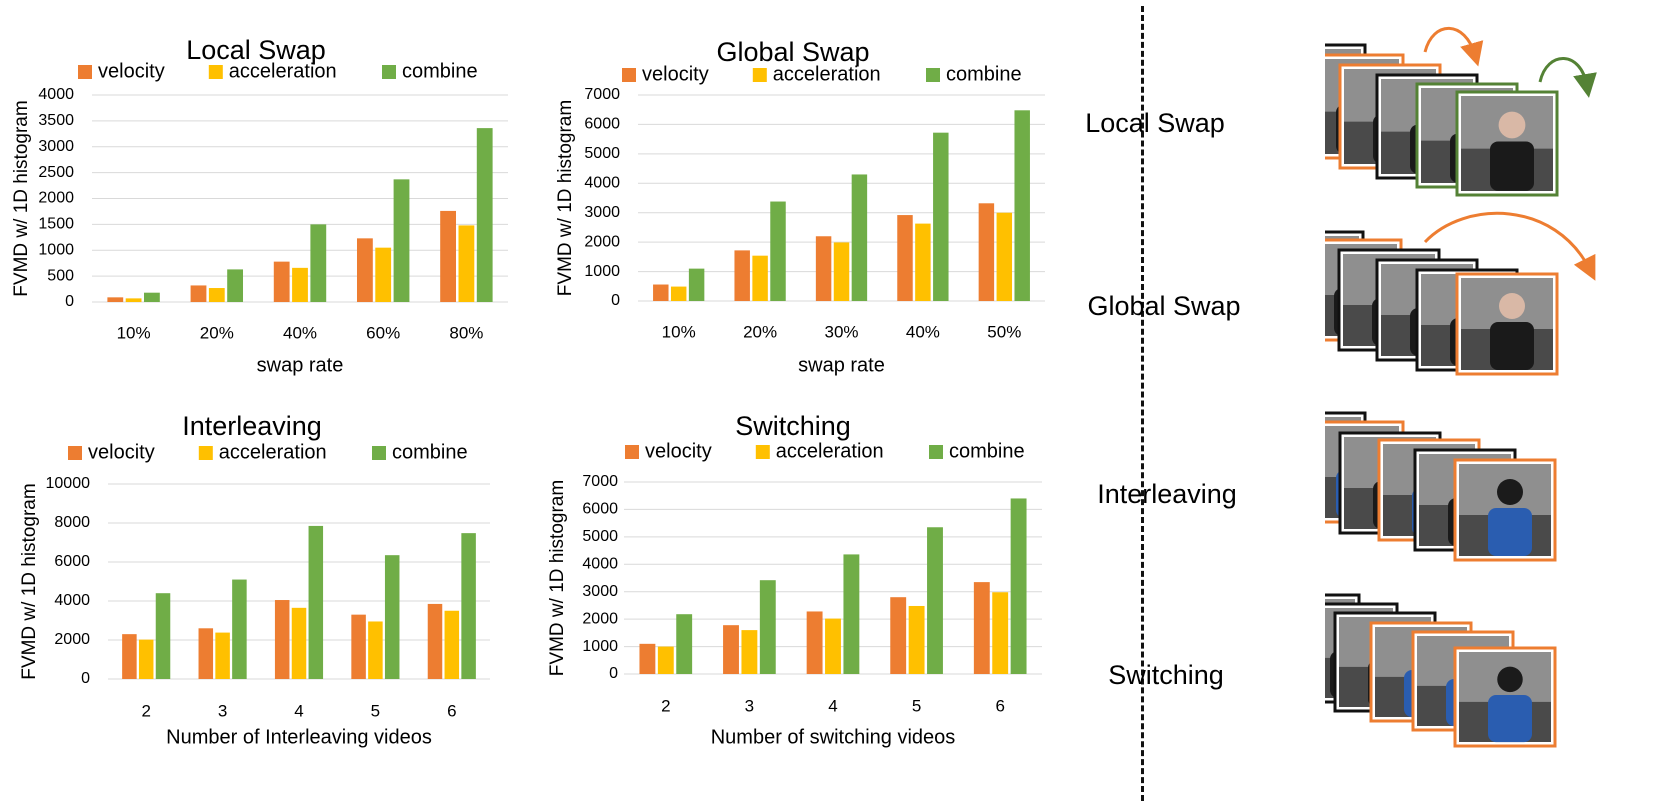 Image resolution: width=1661 pixels, height=806 pixels. What do you see at coordinates (256, 50) in the screenshot?
I see `chart-title: Local Swap` at bounding box center [256, 50].